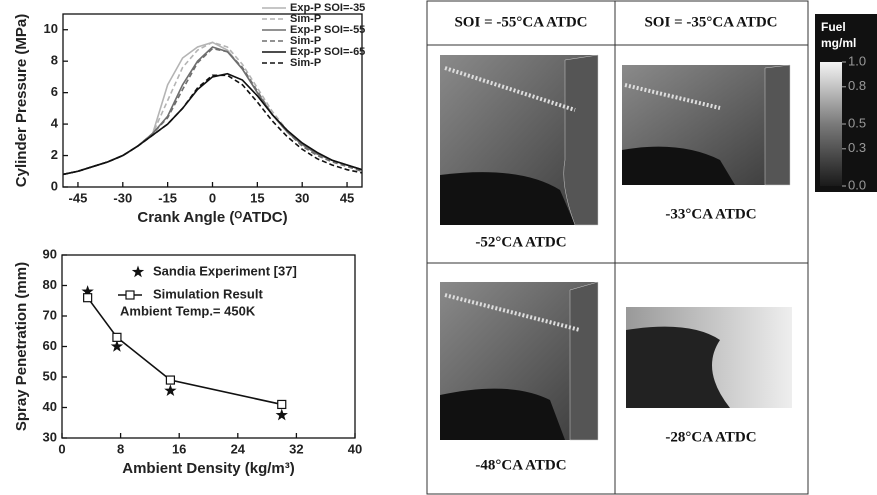 The width and height of the screenshot is (877, 495). I want to click on x-tick-label: 40, so click(355, 448).